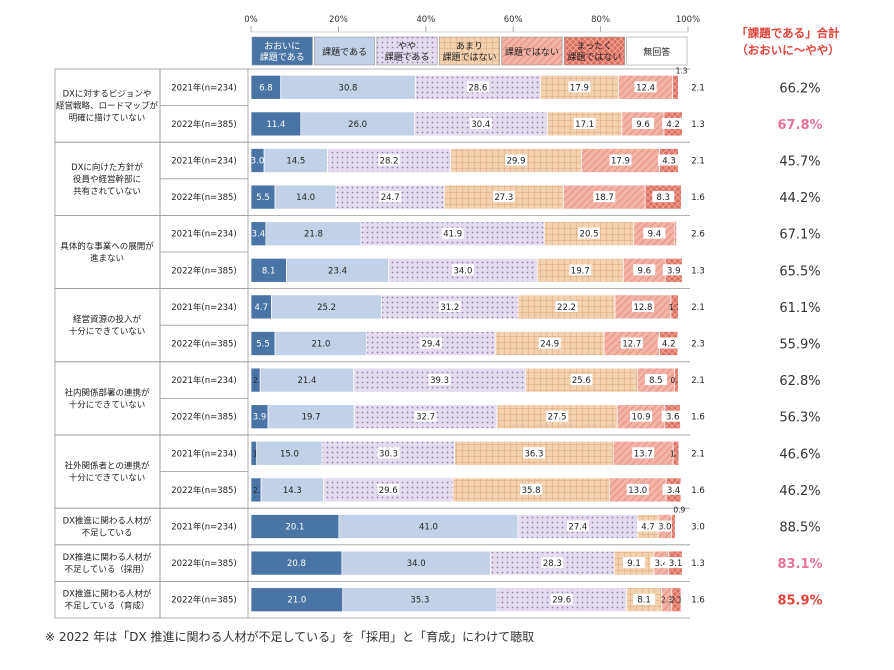  I want to click on total-value: 45.7%, so click(799, 162).